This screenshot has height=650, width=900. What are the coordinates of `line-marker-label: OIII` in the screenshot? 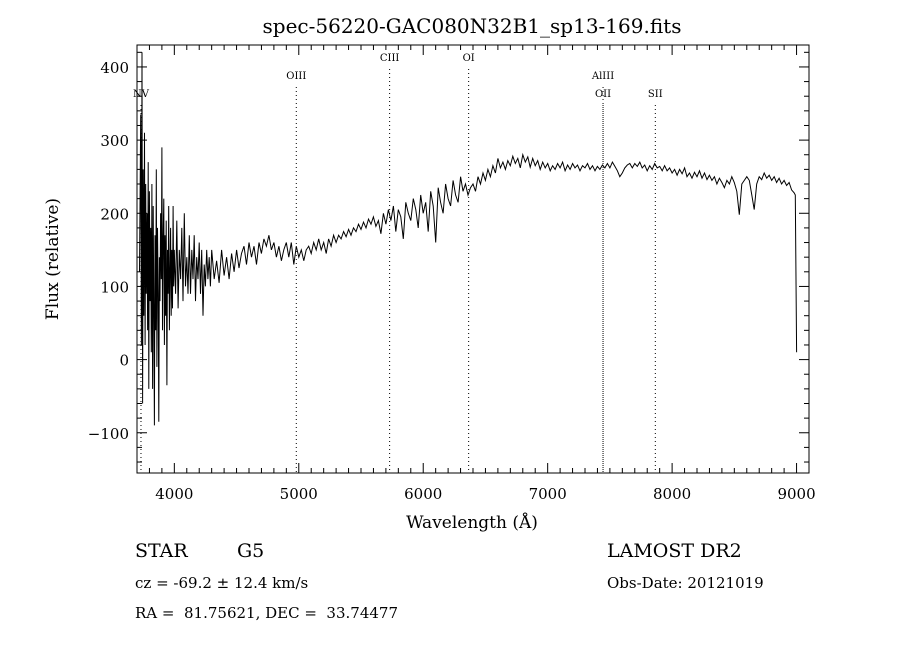 It's located at (296, 76).